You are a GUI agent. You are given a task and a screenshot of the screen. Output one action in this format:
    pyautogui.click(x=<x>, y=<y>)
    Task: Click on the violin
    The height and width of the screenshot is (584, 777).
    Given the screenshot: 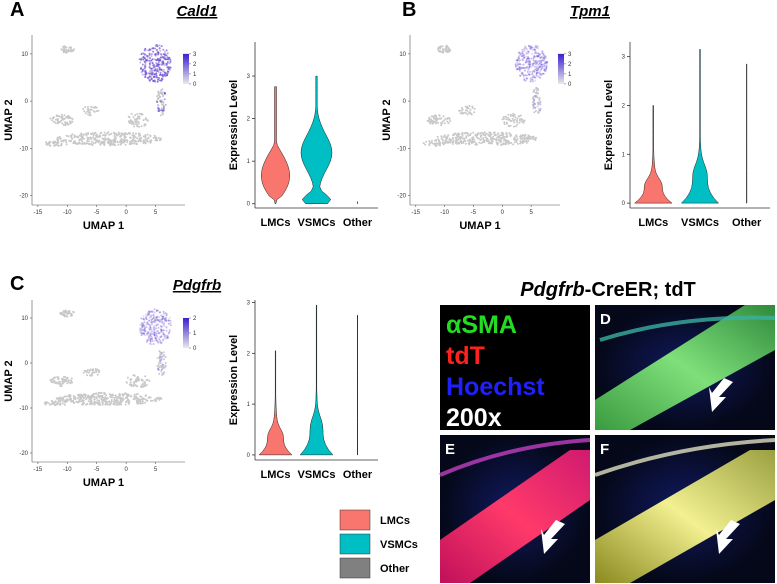 What is the action you would take?
    pyautogui.click(x=700, y=126)
    